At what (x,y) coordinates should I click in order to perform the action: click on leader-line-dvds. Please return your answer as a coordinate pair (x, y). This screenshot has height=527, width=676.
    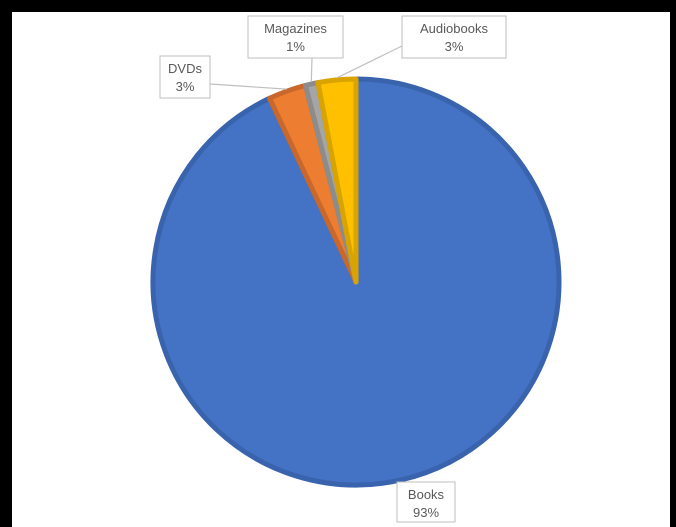
    Looking at the image, I should click on (248, 86).